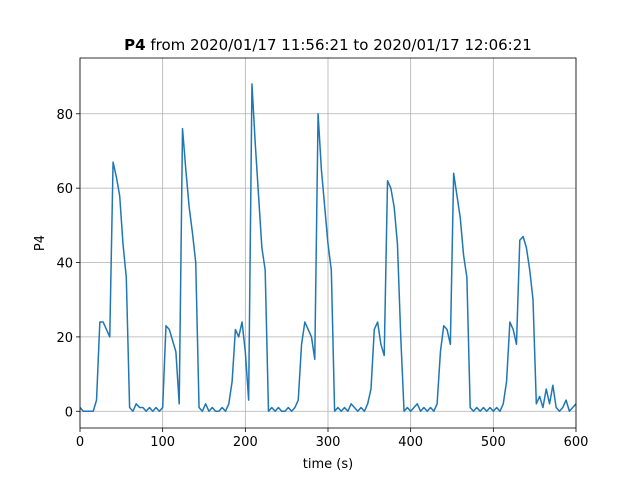 The image size is (640, 480). I want to click on y-tick-label: 80, so click(64, 115).